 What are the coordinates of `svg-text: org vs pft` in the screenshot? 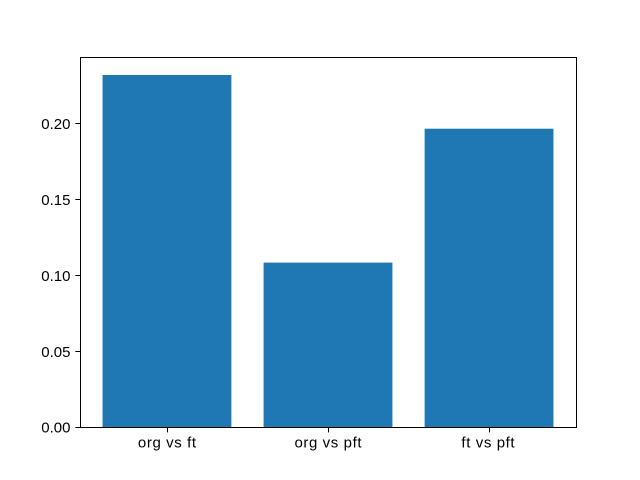 It's located at (328, 443).